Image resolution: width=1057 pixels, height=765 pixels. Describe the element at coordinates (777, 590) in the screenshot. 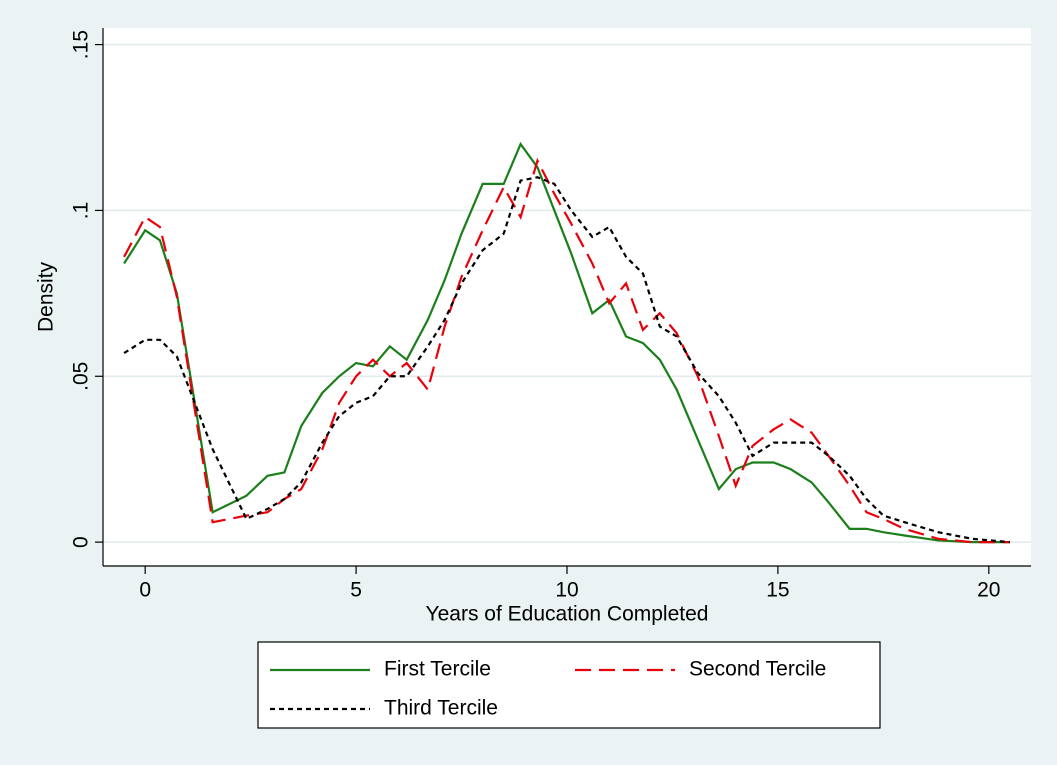

I see `x-tick-label: 15` at that location.